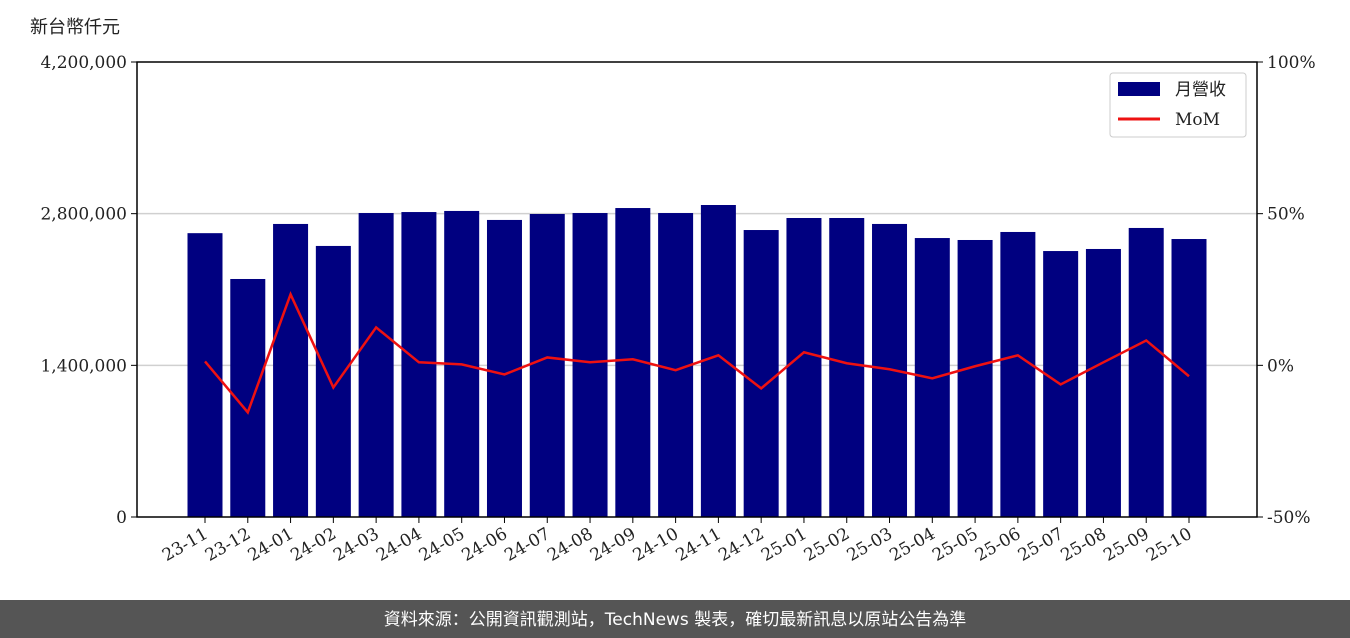 This screenshot has width=1350, height=638. Describe the element at coordinates (1291, 63) in the screenshot. I see `y2-tick-label: 100%` at that location.